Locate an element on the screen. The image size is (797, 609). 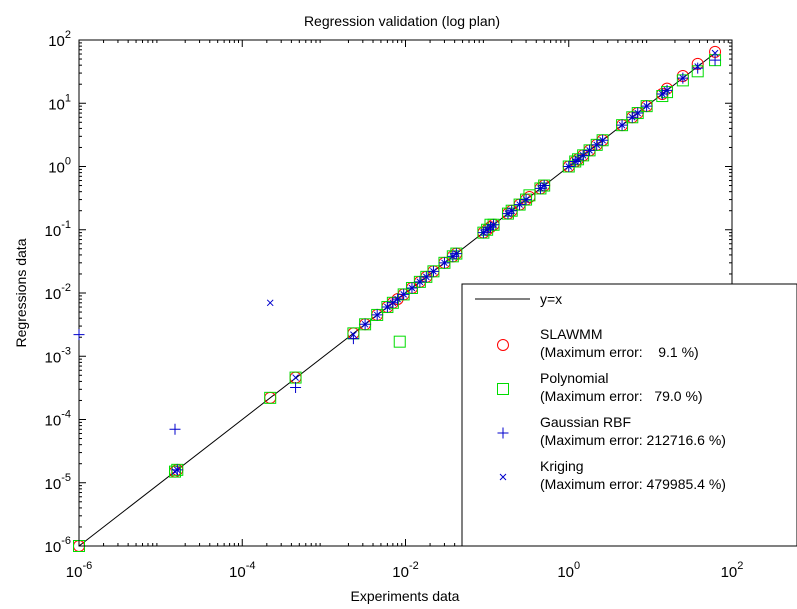
x-tick-label: 10⁰ is located at coordinates (568, 570).